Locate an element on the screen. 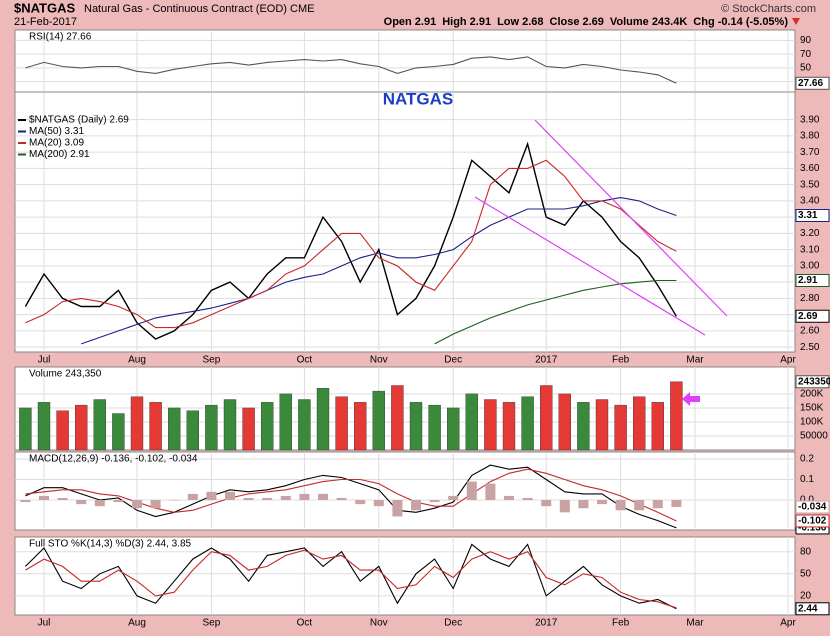 Image resolution: width=830 pixels, height=636 pixels. y-tick-label: 90 is located at coordinates (806, 40).